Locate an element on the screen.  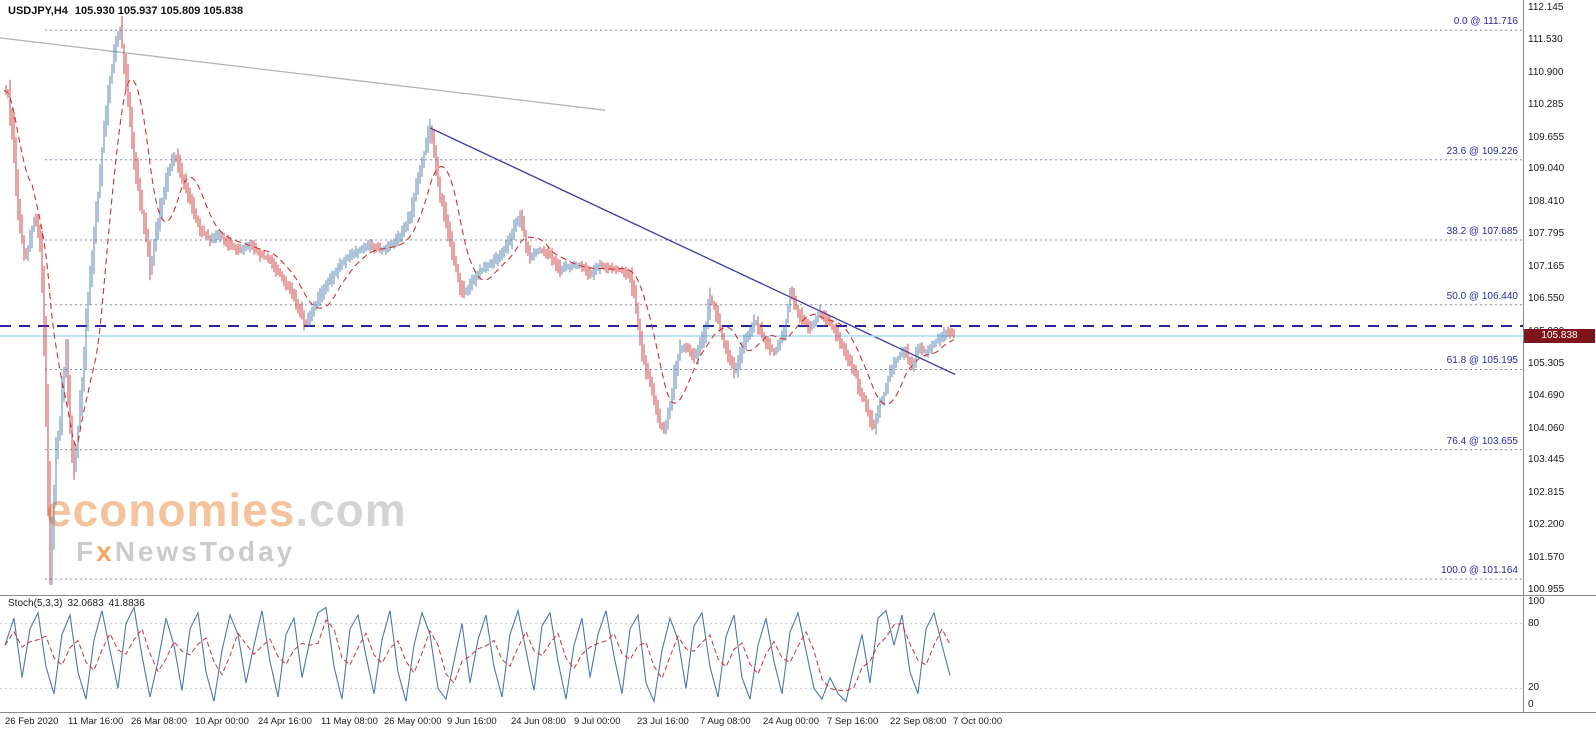
watermark-logo: economies.com FxNewsToday is located at coordinates (226, 527).